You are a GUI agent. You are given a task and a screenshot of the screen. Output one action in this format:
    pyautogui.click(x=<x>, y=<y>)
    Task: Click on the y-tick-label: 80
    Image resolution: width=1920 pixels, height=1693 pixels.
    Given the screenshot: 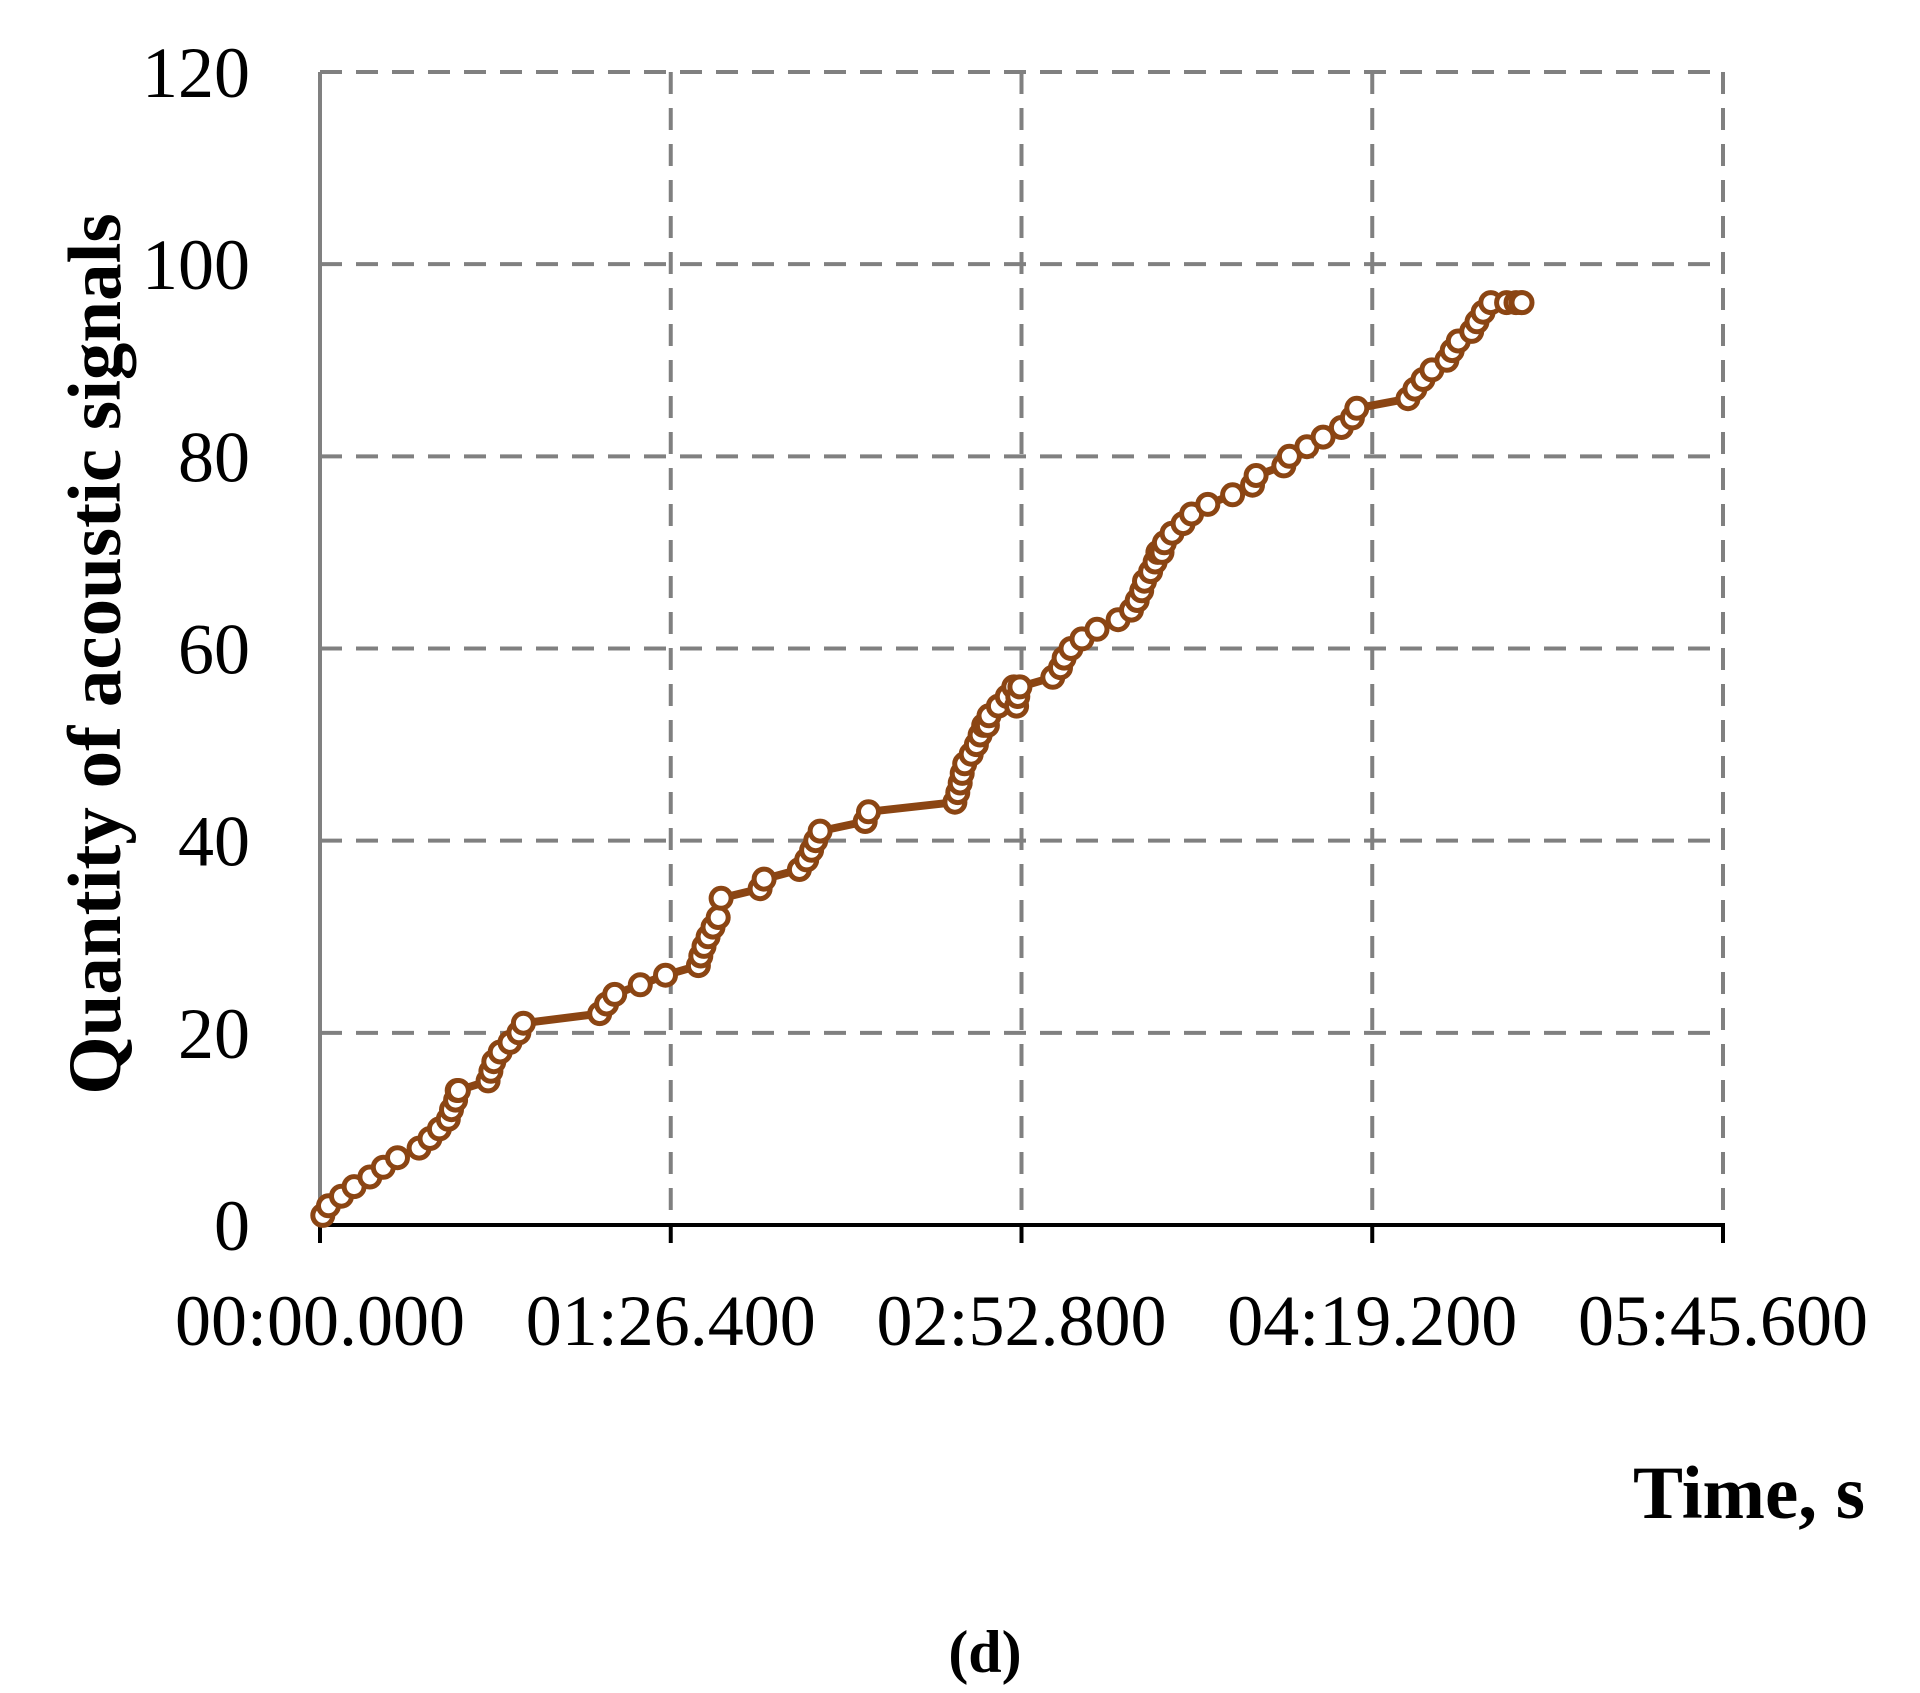 What is the action you would take?
    pyautogui.click(x=214, y=457)
    